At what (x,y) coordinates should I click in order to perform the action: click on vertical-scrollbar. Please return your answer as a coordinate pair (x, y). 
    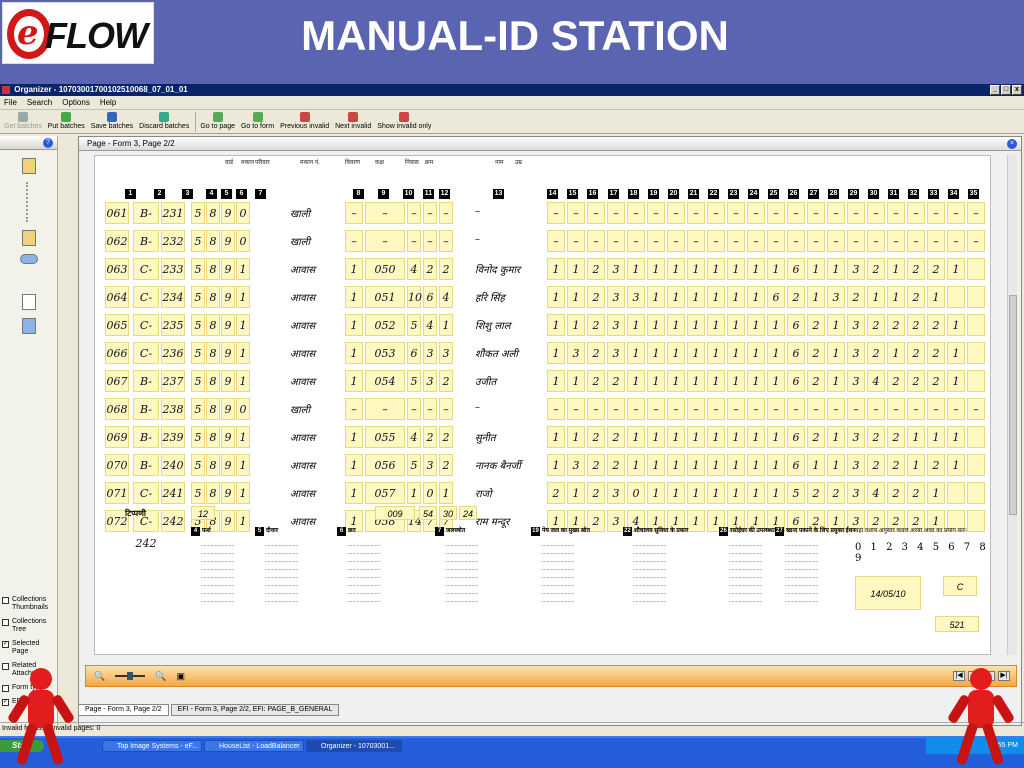
    Looking at the image, I should click on (1012, 405).